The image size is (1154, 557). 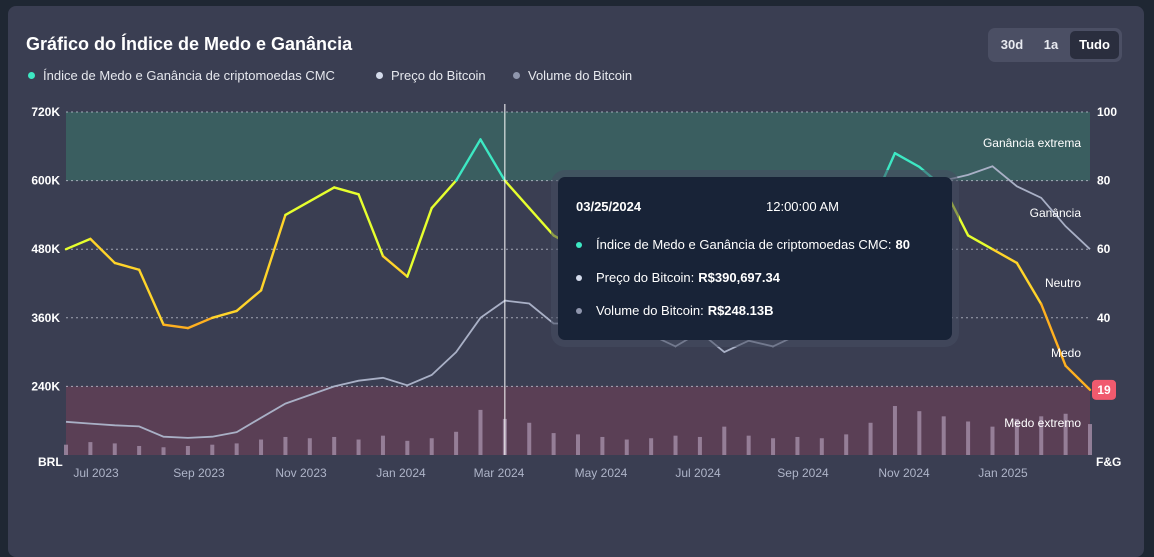 What do you see at coordinates (1108, 462) in the screenshot?
I see `right-axis-title: F&G` at bounding box center [1108, 462].